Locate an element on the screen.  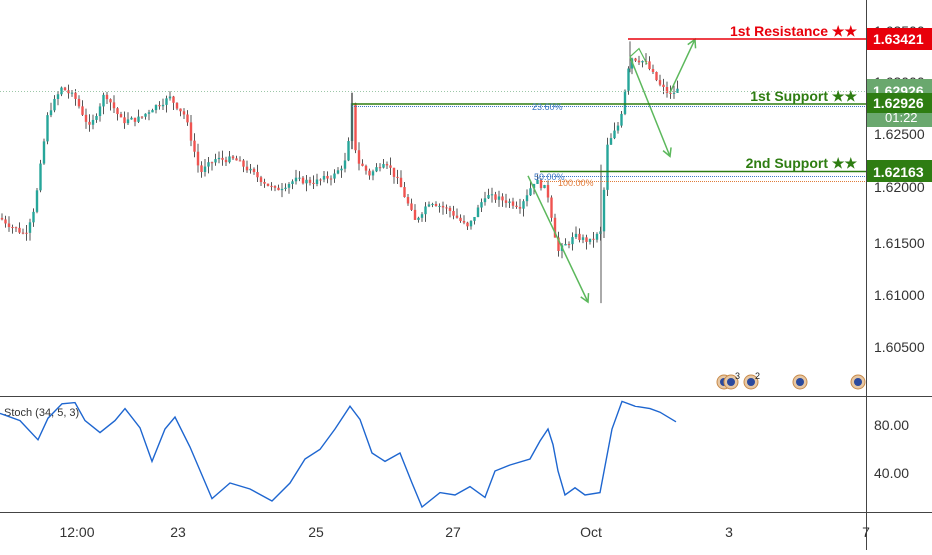
stoch-line is located at coordinates (338, 454).